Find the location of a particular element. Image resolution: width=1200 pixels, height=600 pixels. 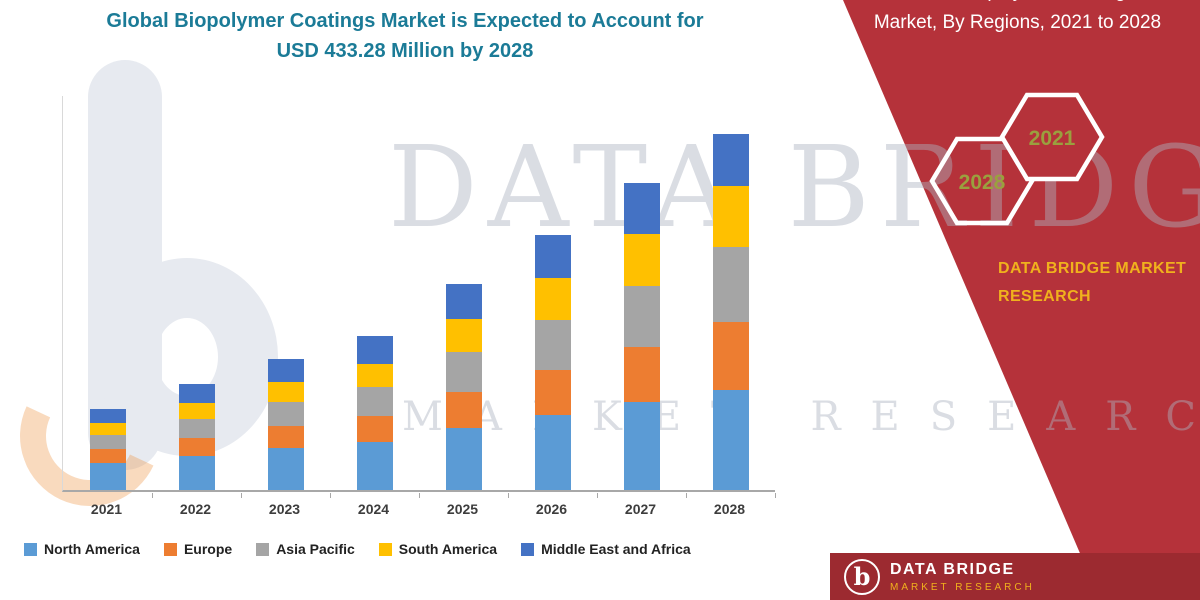

legend-item: North America is located at coordinates (82, 549).